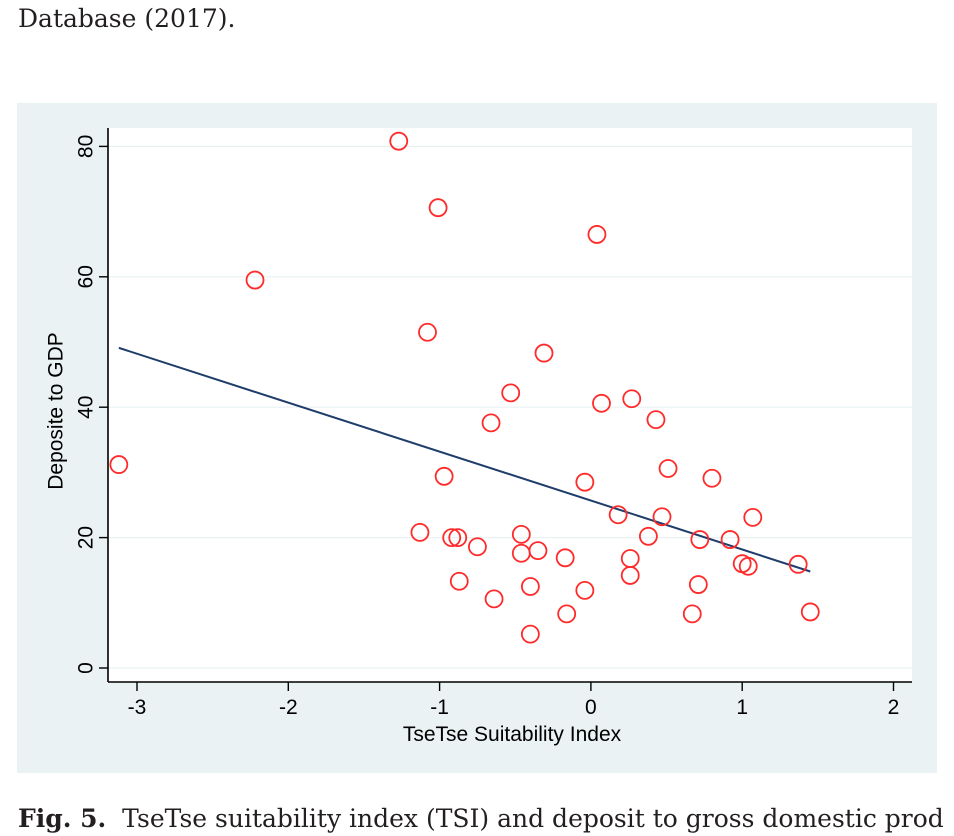 Image resolution: width=954 pixels, height=836 pixels. I want to click on x-tick-label: -2, so click(288, 707).